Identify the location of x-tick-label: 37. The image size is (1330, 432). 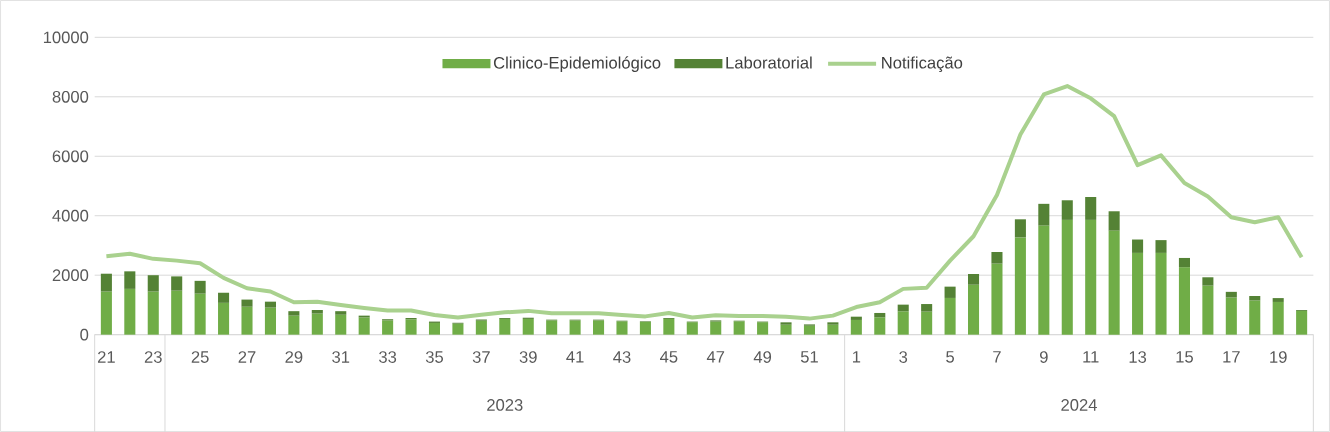
(481, 357).